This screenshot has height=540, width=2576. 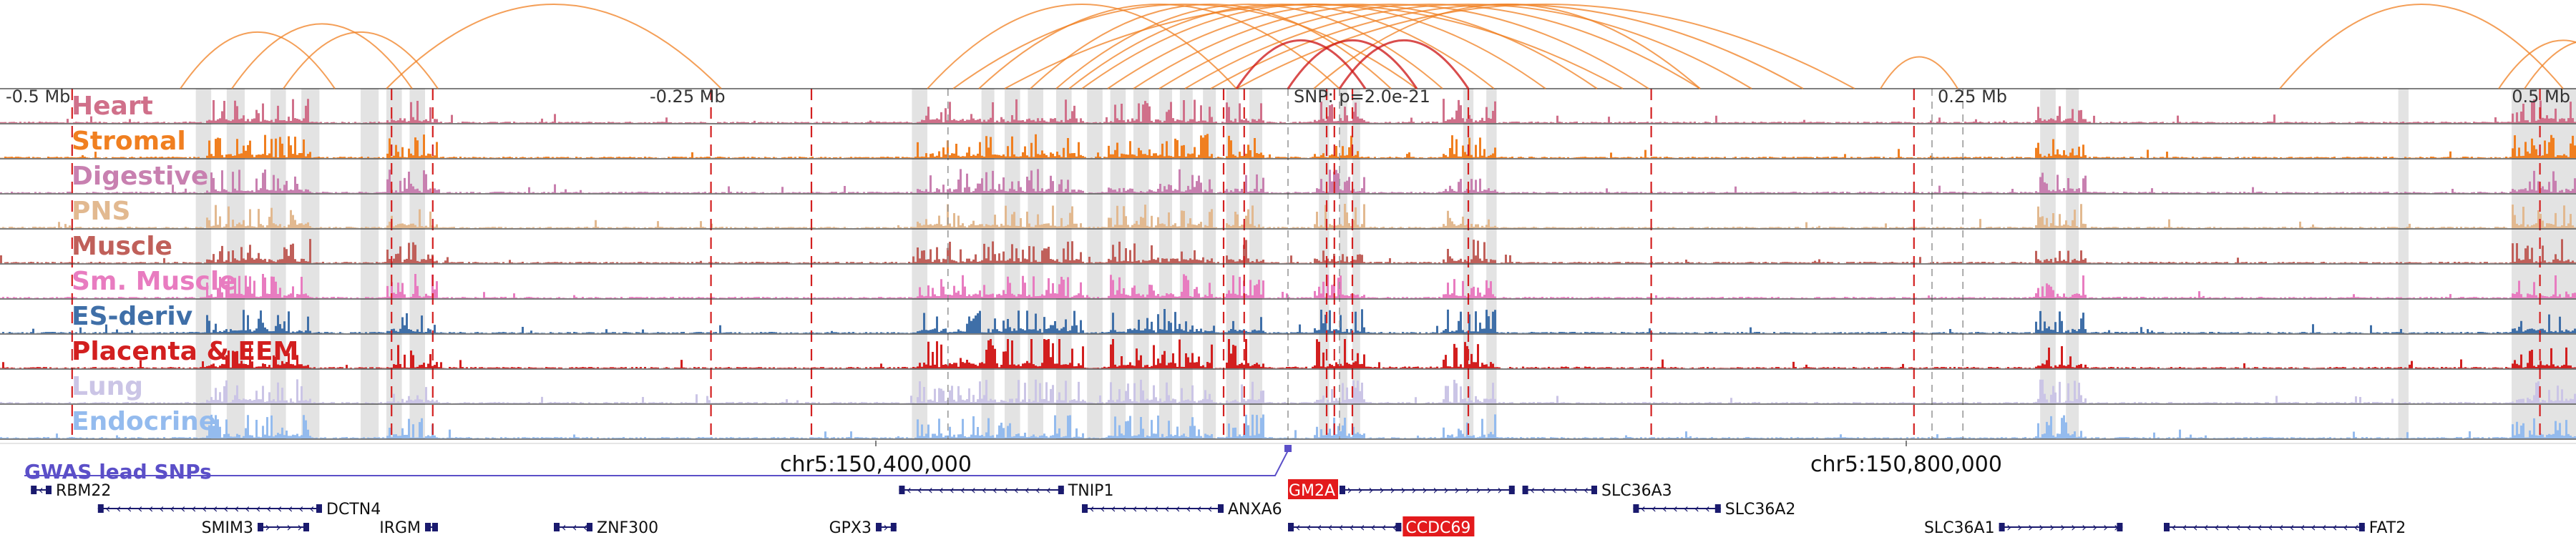 I want to click on signal-endocrine, so click(x=1288, y=426).